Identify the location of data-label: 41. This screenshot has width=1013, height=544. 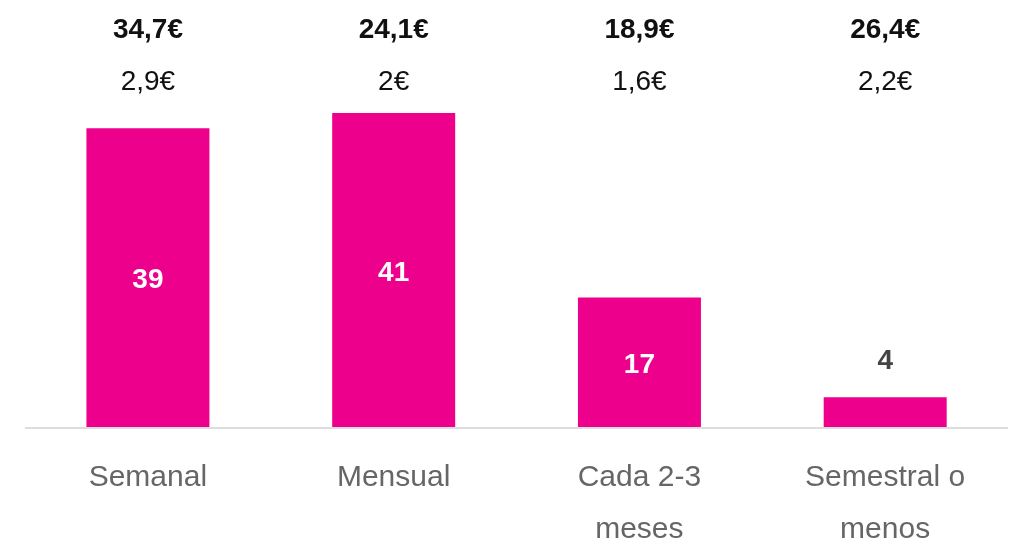
(394, 271).